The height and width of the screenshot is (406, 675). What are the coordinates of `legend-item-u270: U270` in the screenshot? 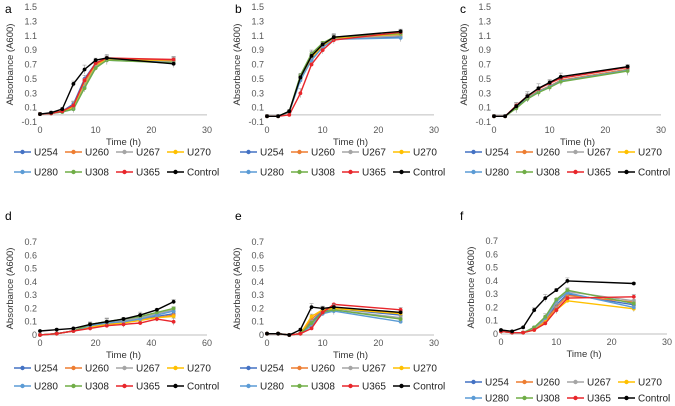 It's located at (189, 153).